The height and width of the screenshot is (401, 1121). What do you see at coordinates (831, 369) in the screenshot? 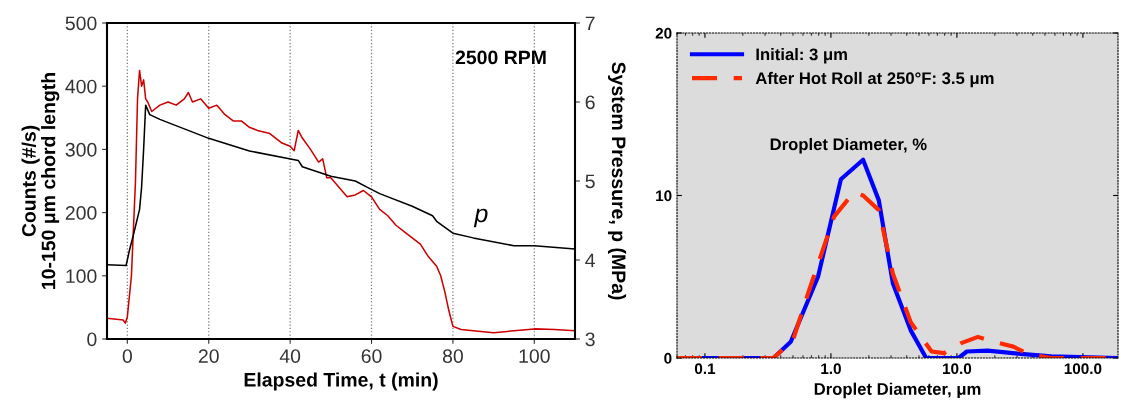
I see `x-tick-label: 1.0` at bounding box center [831, 369].